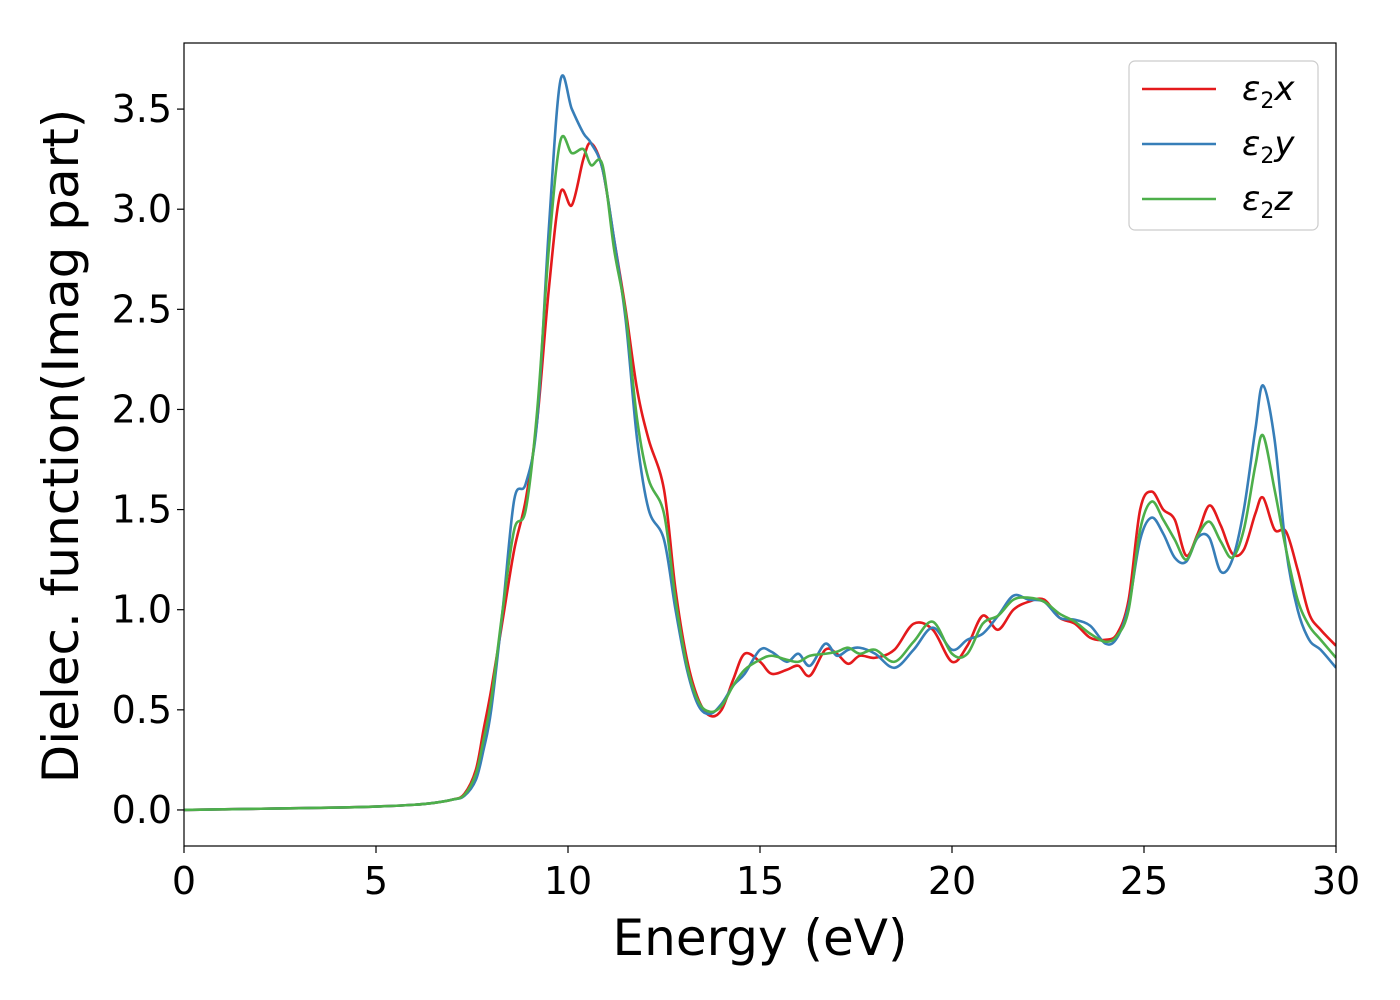 This screenshot has height=1000, width=1400. What do you see at coordinates (142, 109) in the screenshot?
I see `y-tick-label: 3.5` at bounding box center [142, 109].